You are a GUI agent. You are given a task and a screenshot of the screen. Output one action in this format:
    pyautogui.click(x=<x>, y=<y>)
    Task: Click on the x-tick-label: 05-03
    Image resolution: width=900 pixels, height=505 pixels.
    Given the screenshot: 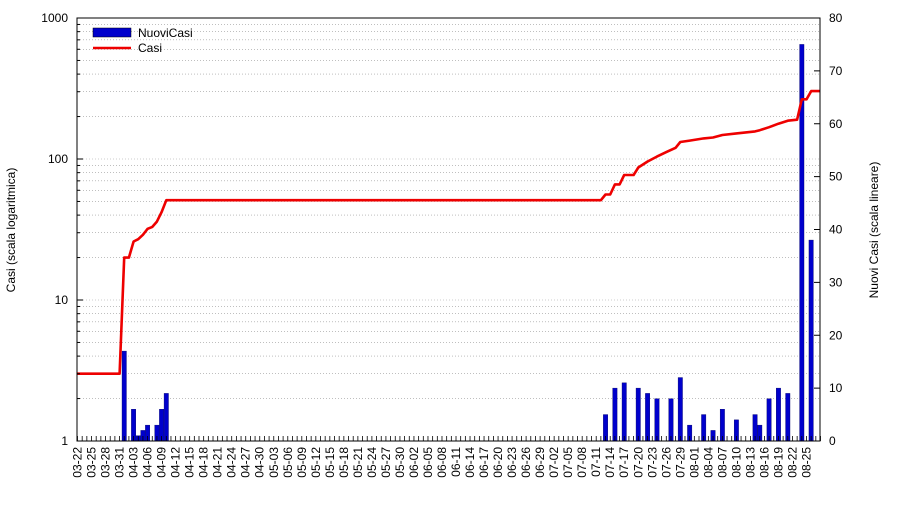 What is the action you would take?
    pyautogui.click(x=274, y=462)
    